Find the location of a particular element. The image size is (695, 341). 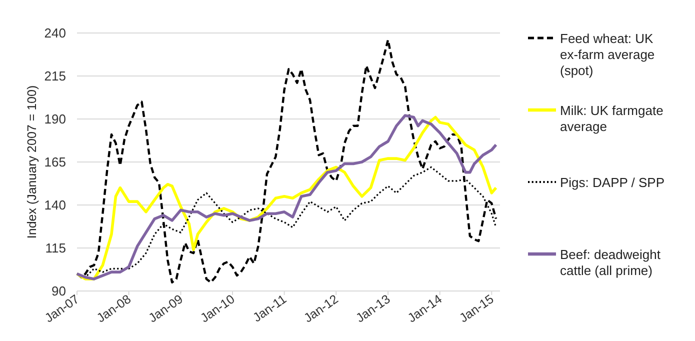

legend-label: Pigs: DAPP / SPP is located at coordinates (612, 182).